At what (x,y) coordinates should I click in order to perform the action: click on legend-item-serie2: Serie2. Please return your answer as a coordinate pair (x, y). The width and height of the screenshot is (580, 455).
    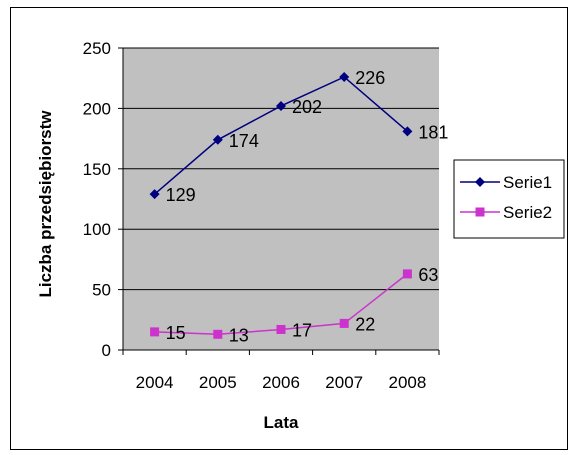
    Looking at the image, I should click on (506, 212).